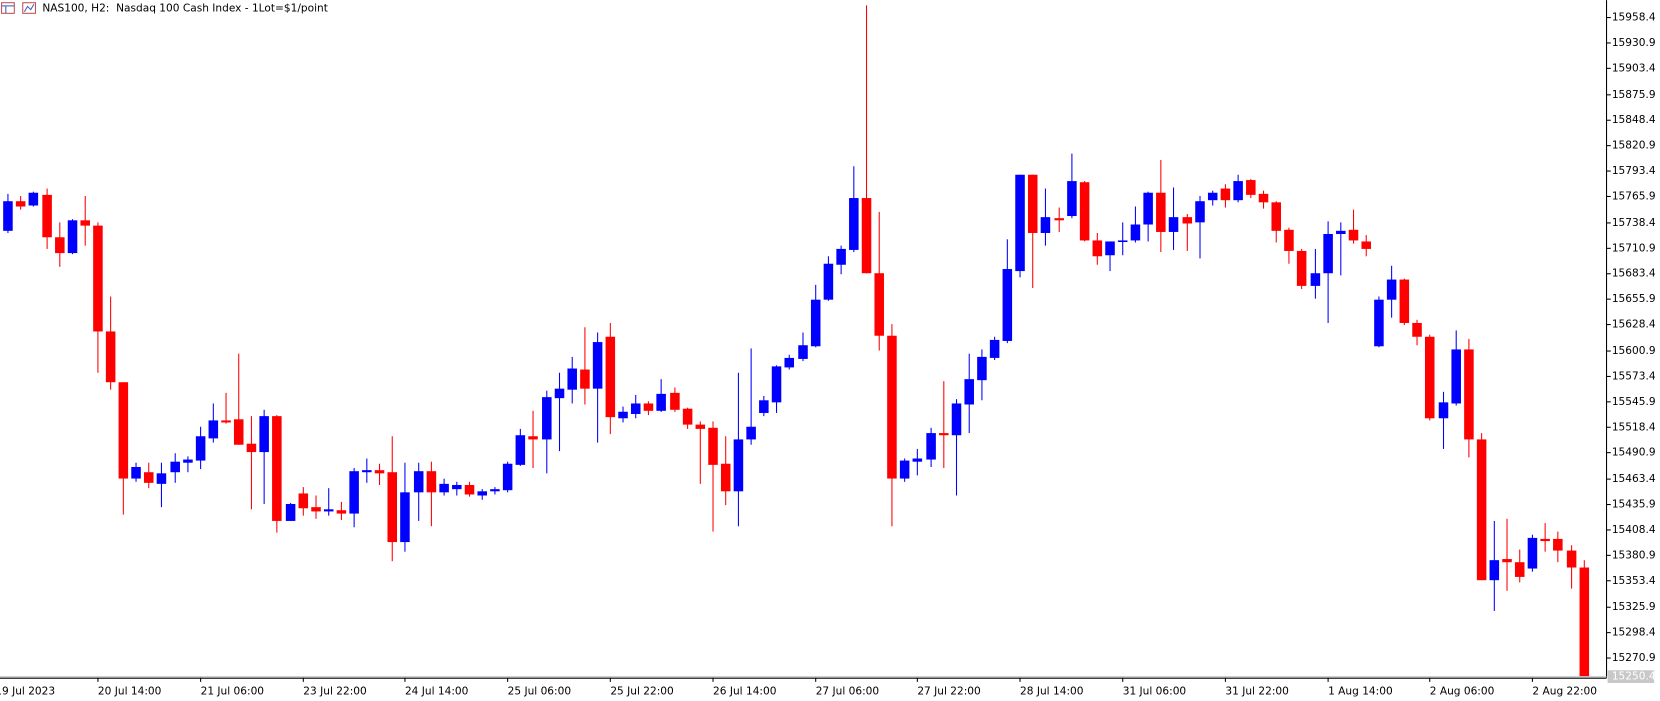 Image resolution: width=1660 pixels, height=701 pixels. What do you see at coordinates (540, 691) in the screenshot?
I see `x-tick-label: 25 Jul 06:00` at bounding box center [540, 691].